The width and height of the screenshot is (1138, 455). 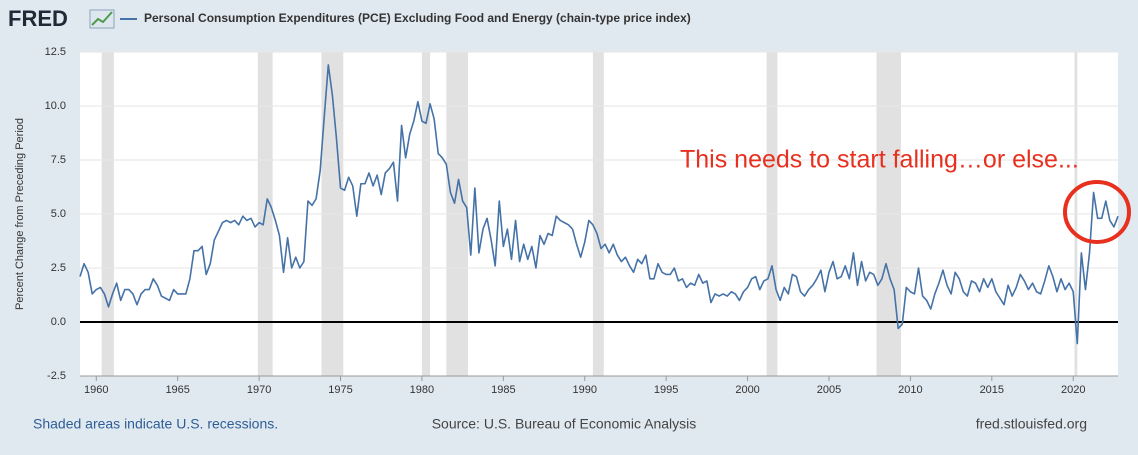 What do you see at coordinates (1073, 390) in the screenshot?
I see `x-tick-label: 2020` at bounding box center [1073, 390].